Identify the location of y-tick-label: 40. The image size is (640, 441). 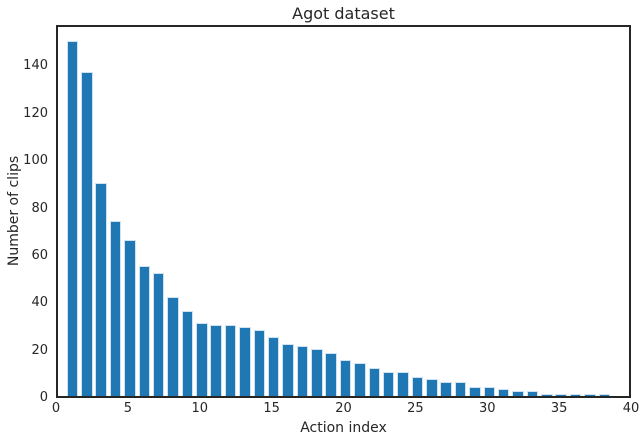
(39, 303).